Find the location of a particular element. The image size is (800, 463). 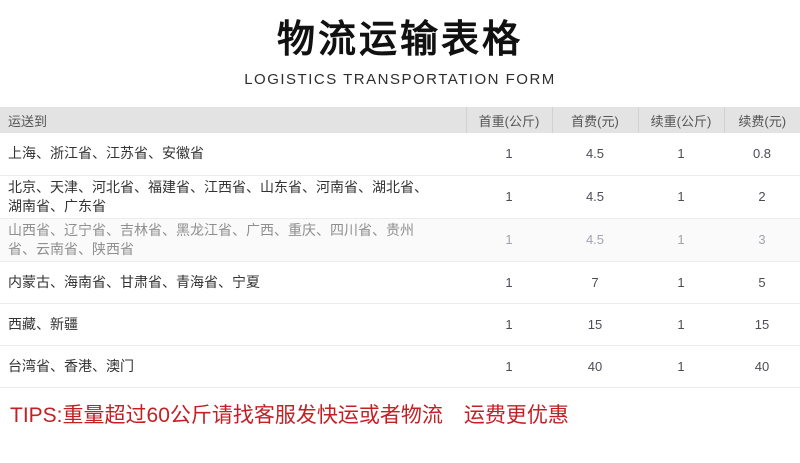

first-fee-cell: 15 is located at coordinates (595, 324).